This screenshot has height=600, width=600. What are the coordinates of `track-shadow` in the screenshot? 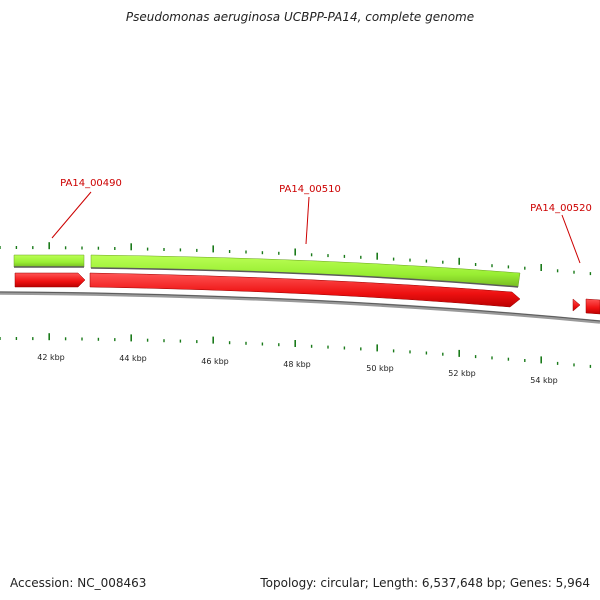 It's located at (304, 277).